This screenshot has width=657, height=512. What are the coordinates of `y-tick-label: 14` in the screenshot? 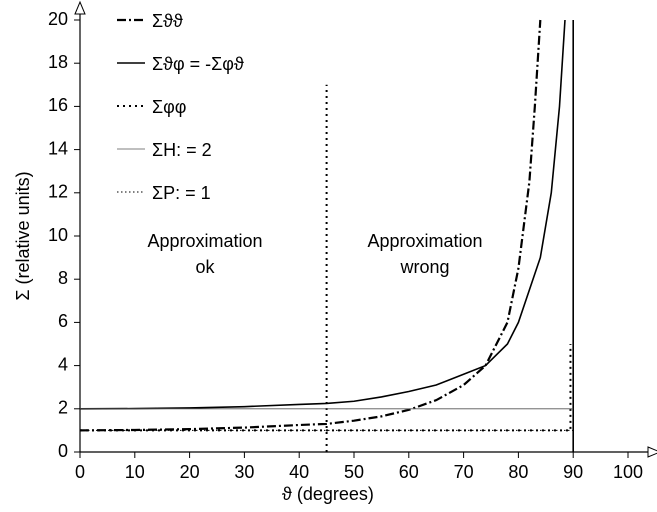 It's located at (58, 148).